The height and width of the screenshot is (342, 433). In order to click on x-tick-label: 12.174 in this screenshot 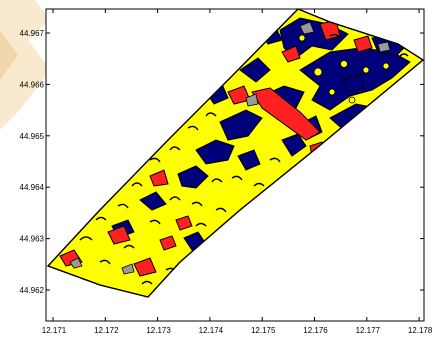, I will do `click(211, 330)`.